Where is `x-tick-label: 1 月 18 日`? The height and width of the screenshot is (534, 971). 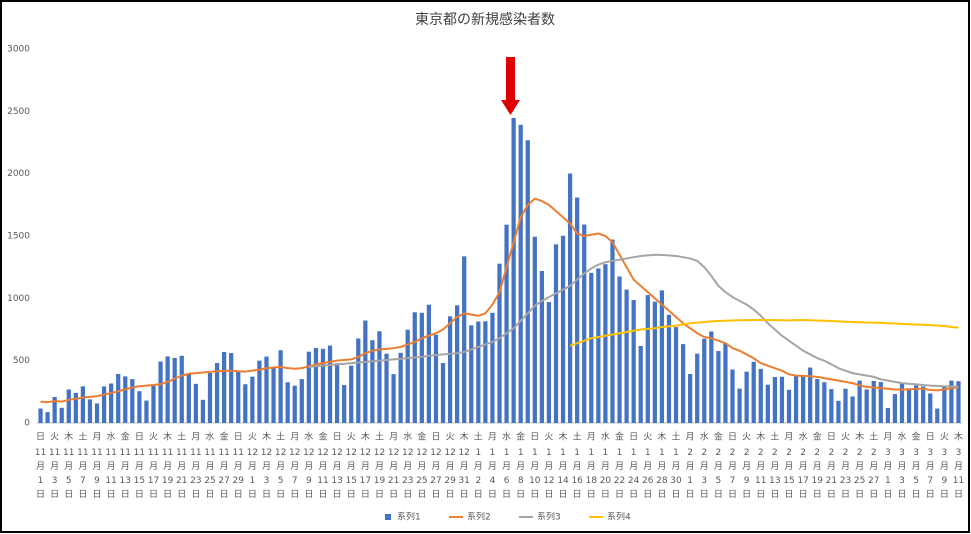 x-tick-label: 1 月 18 日 is located at coordinates (592, 474).